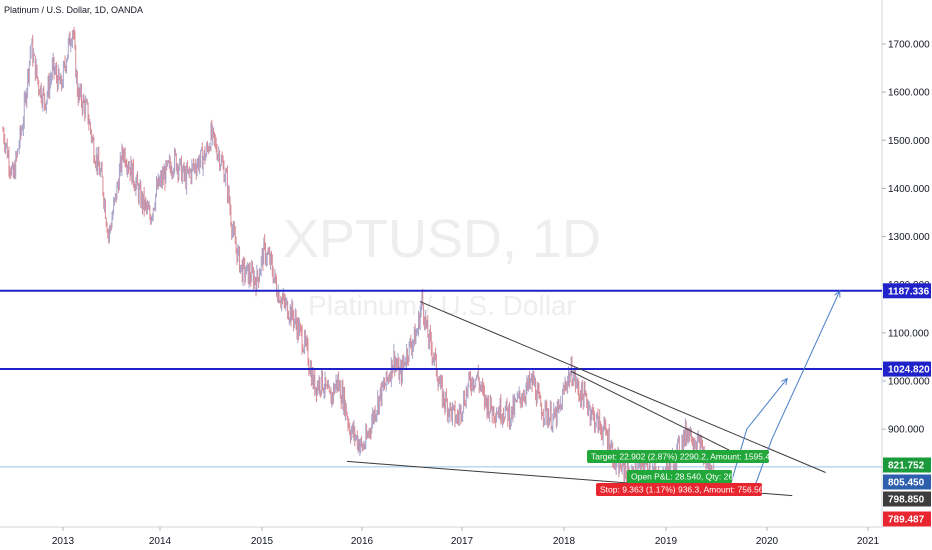 The image size is (932, 550). I want to click on level-price-tag-label: 1187.336, so click(909, 291).